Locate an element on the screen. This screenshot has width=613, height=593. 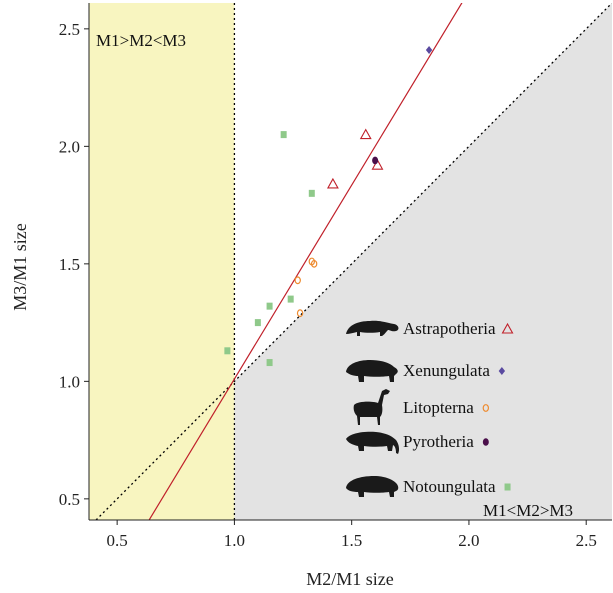
legend-label-astrapotheria: Astrapotheria is located at coordinates (449, 328).